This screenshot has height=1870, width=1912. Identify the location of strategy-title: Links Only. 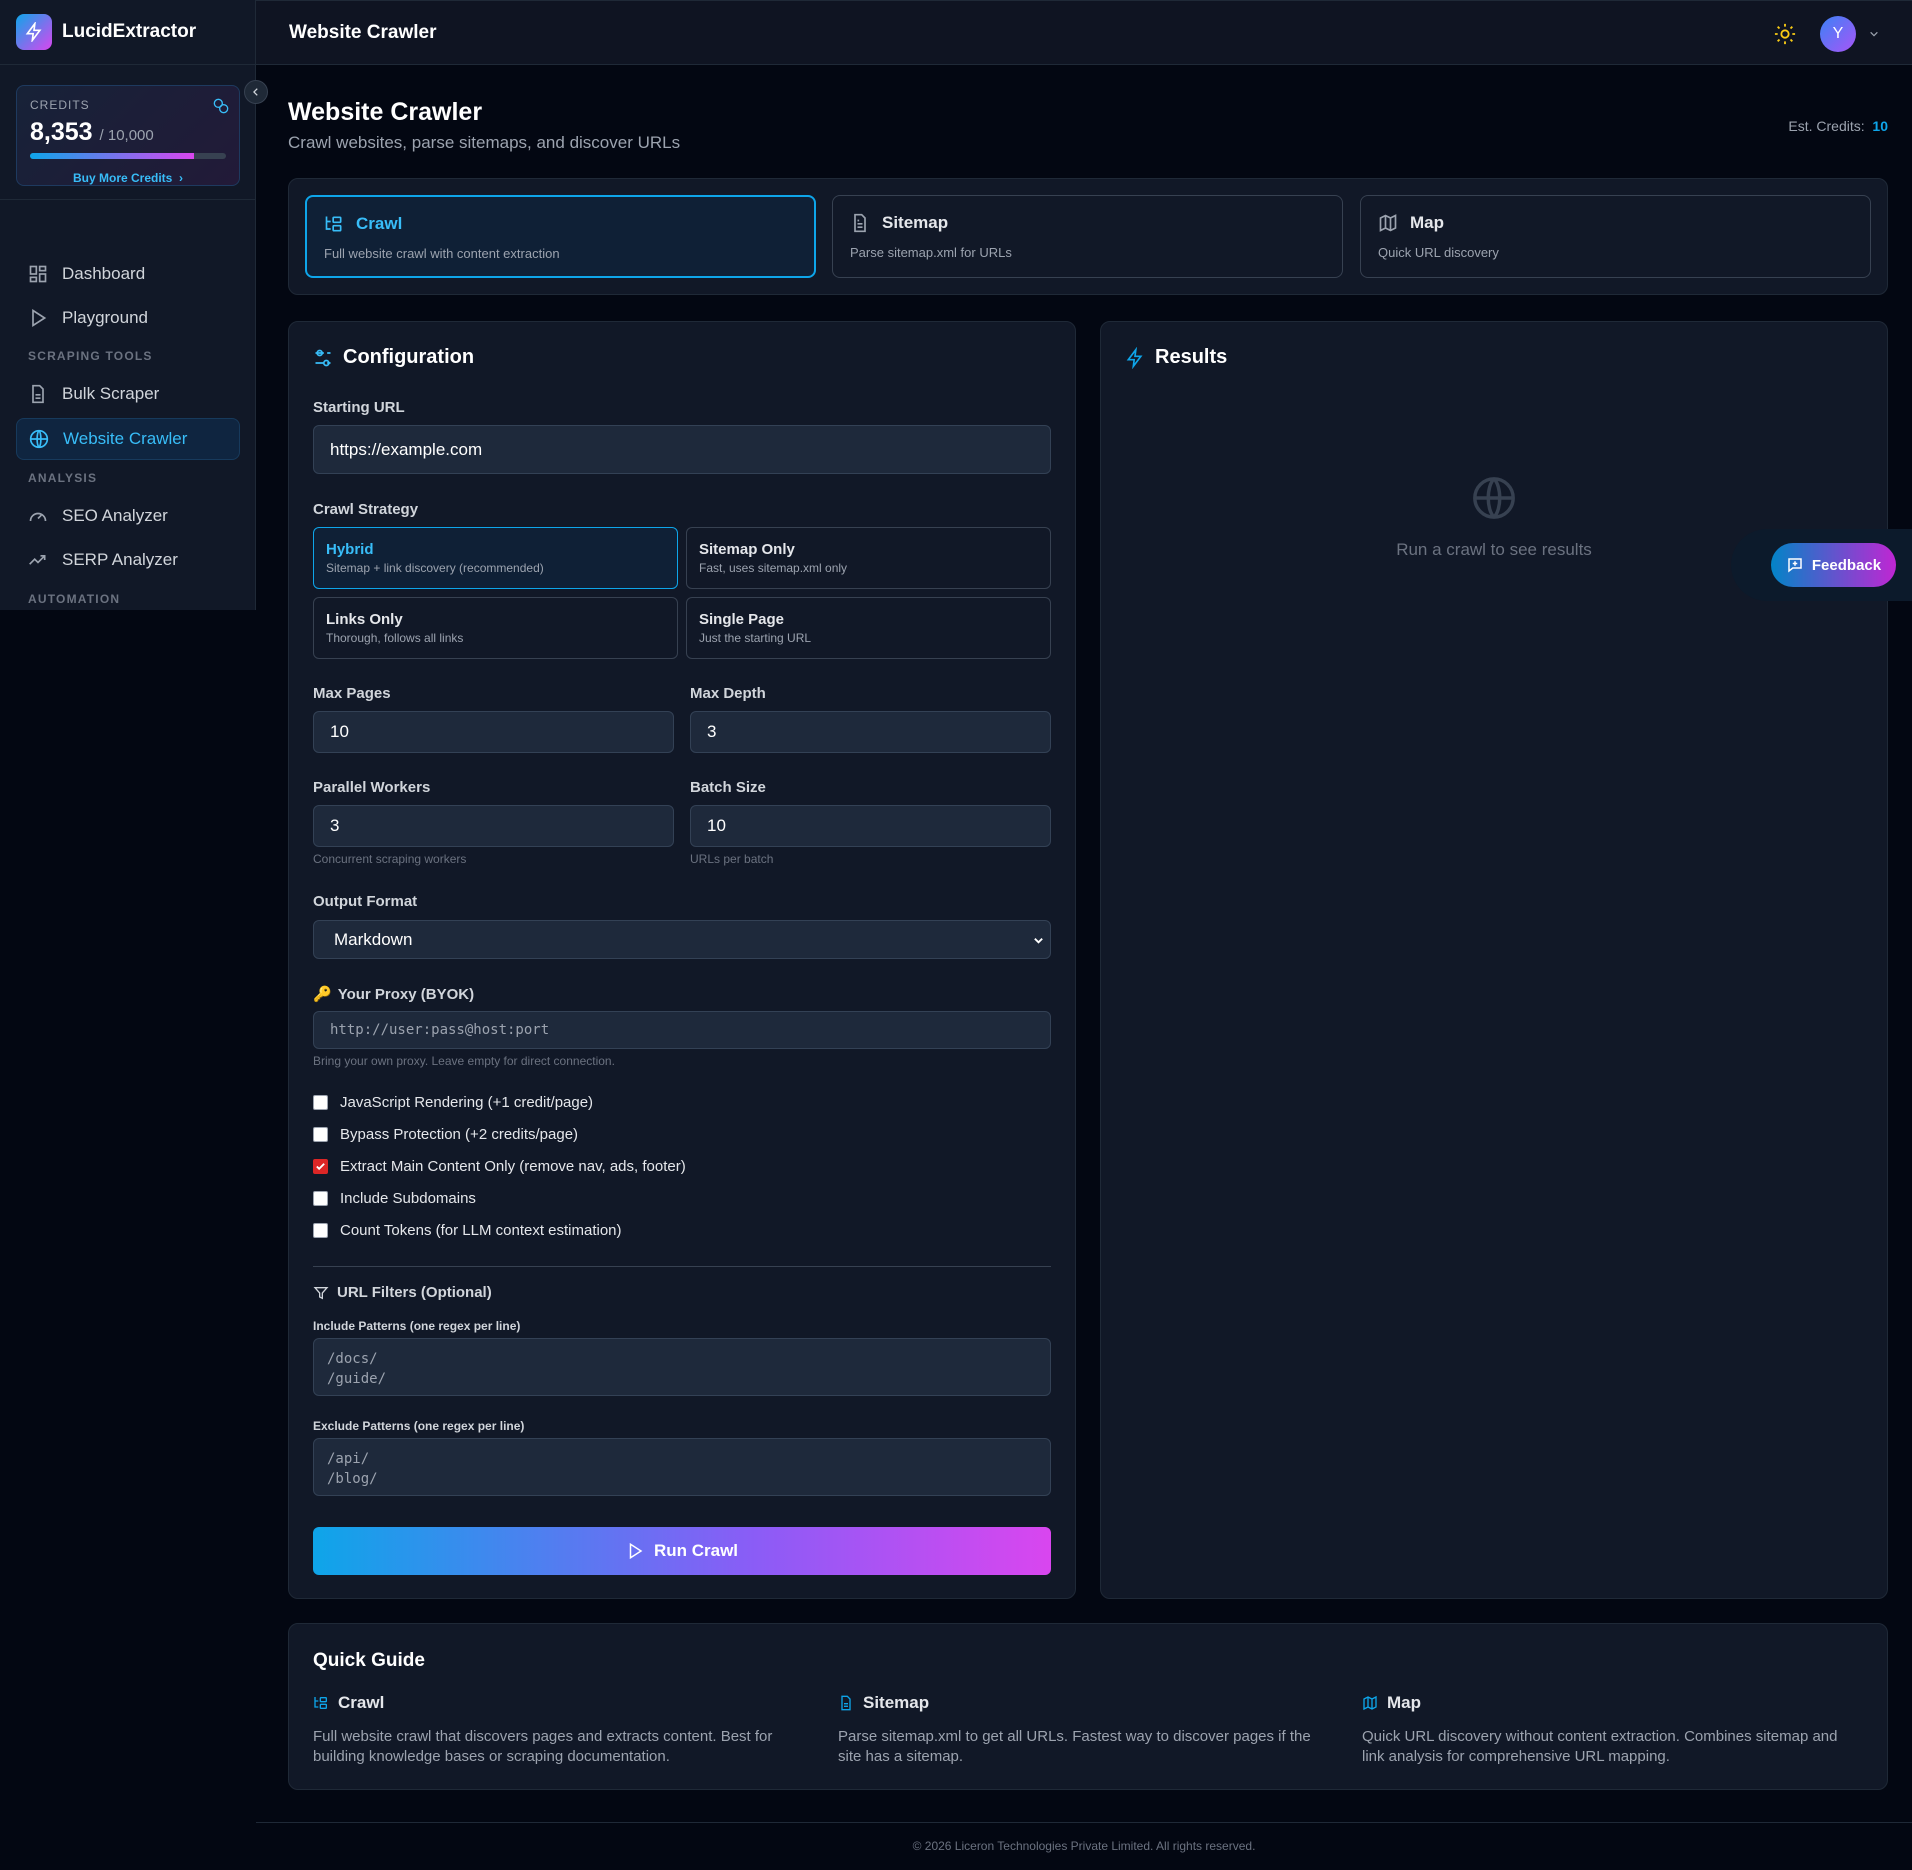
(364, 619).